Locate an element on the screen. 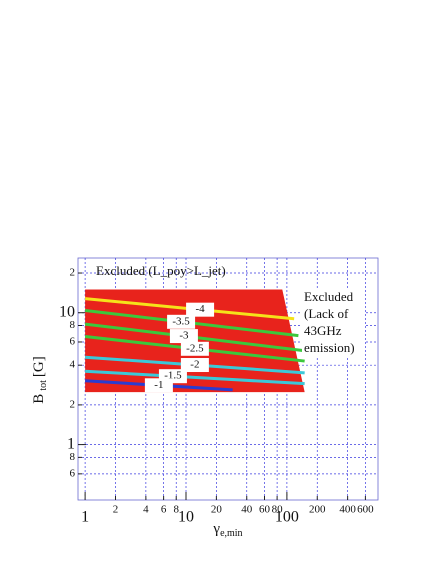 The height and width of the screenshot is (564, 436). y-tick-label: 4 is located at coordinates (73, 365).